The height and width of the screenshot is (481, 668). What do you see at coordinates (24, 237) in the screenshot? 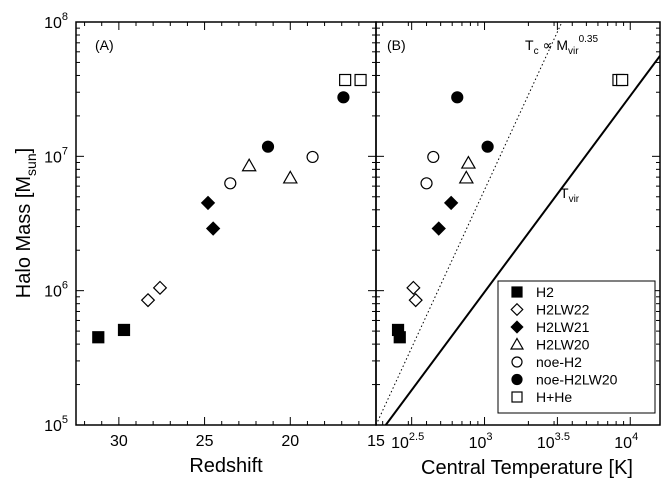
I see `y-axis-label-main: Halo Mass [M` at bounding box center [24, 237].